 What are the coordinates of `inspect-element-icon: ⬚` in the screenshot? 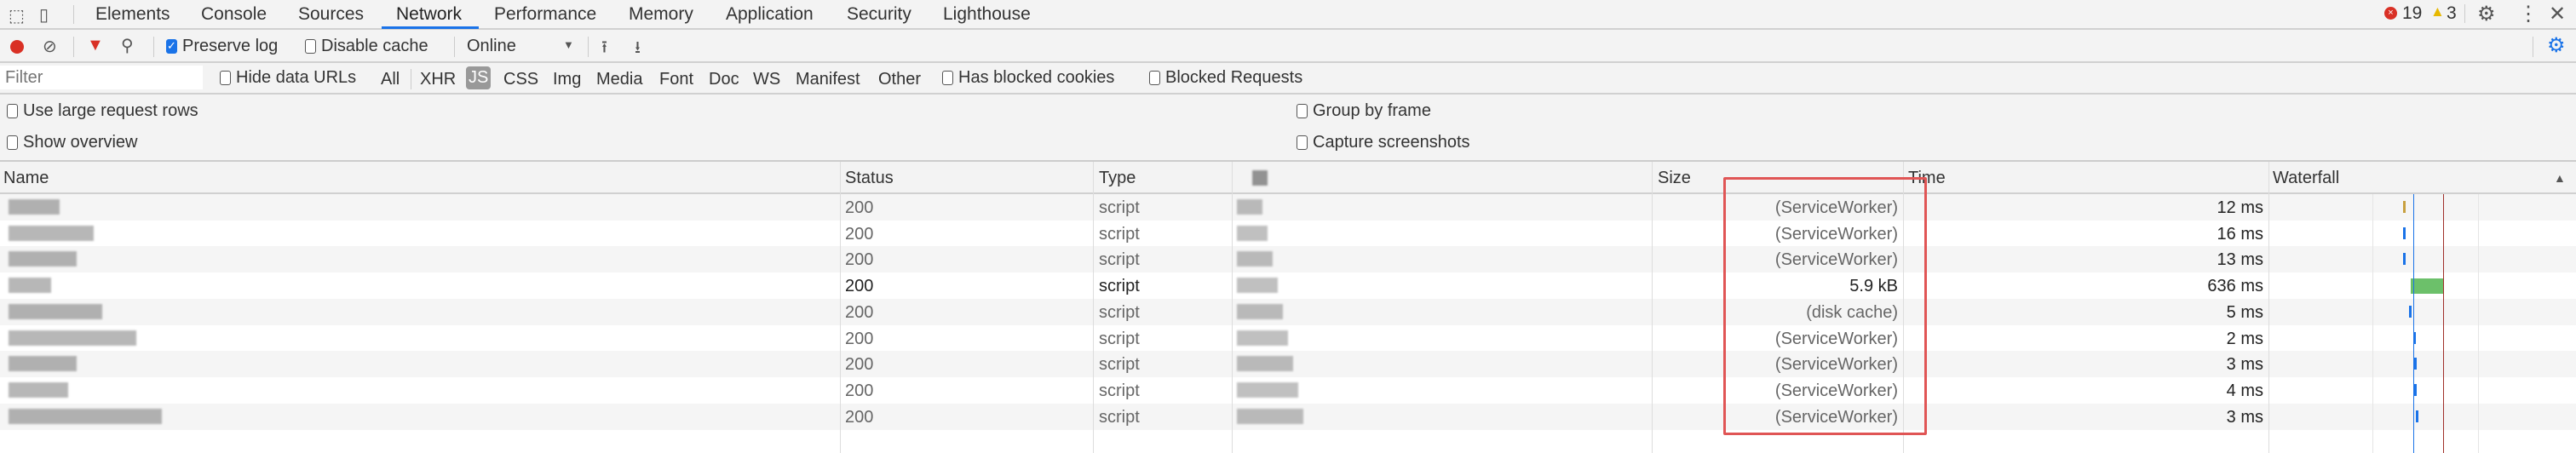 It's located at (17, 16).